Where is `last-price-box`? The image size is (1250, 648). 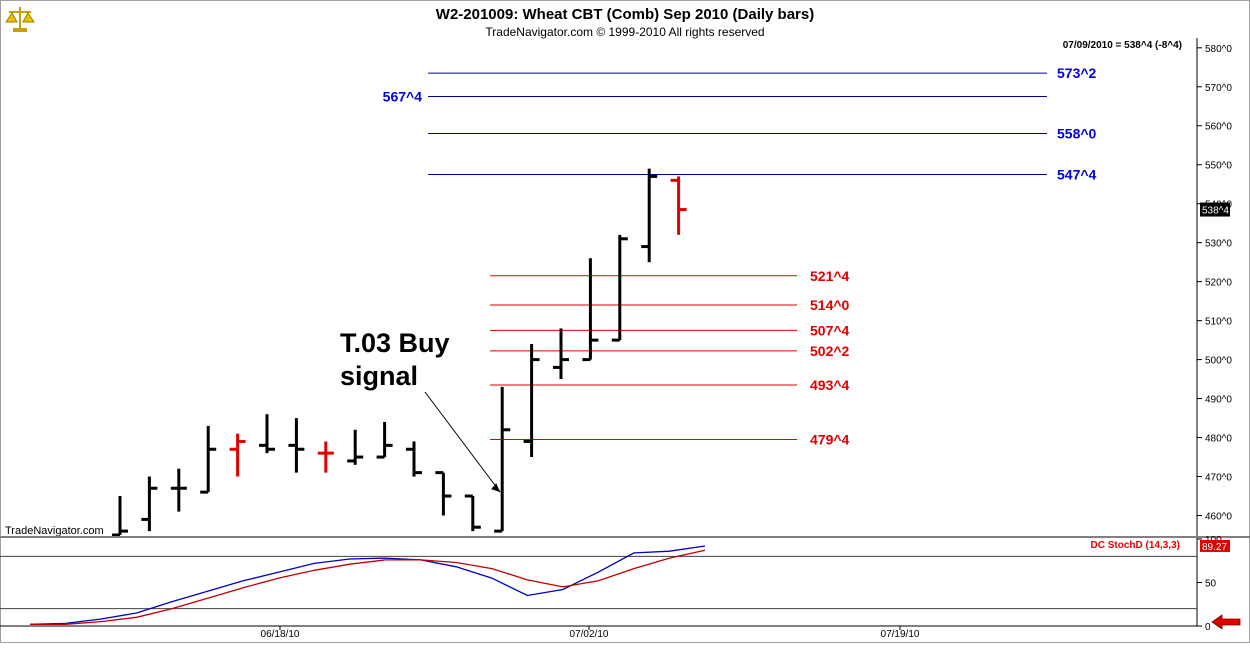 last-price-box is located at coordinates (1215, 209).